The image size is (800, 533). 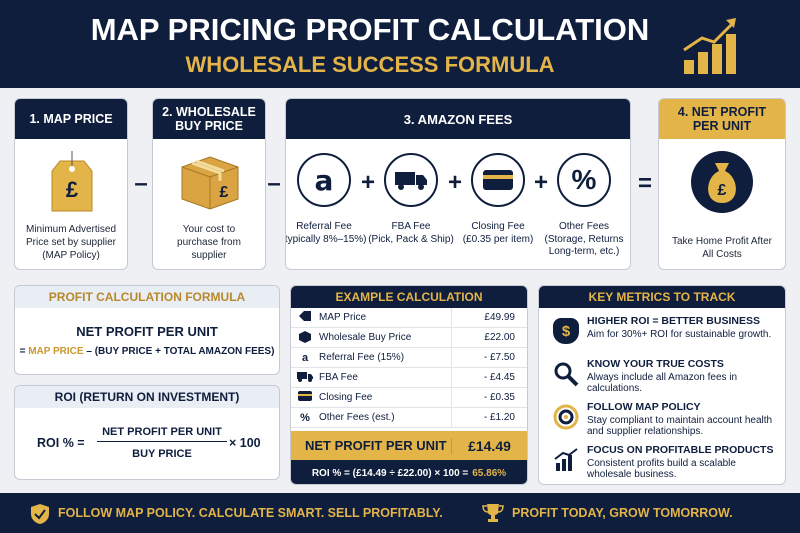 I want to click on fee-name: Other Fees, so click(x=584, y=226).